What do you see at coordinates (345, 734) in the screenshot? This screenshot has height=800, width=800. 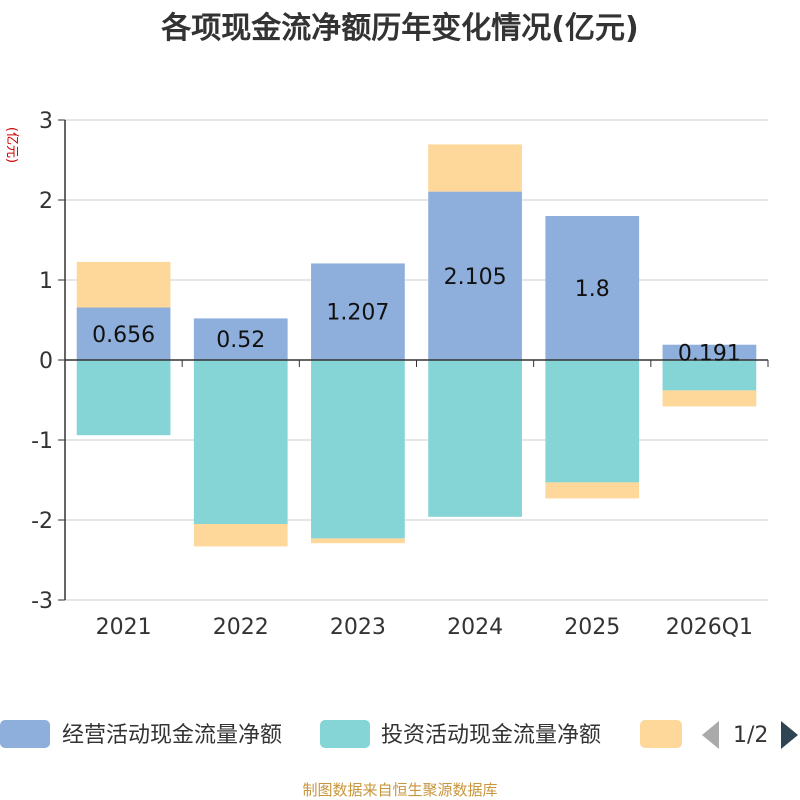 I see `legend-swatch-investing` at bounding box center [345, 734].